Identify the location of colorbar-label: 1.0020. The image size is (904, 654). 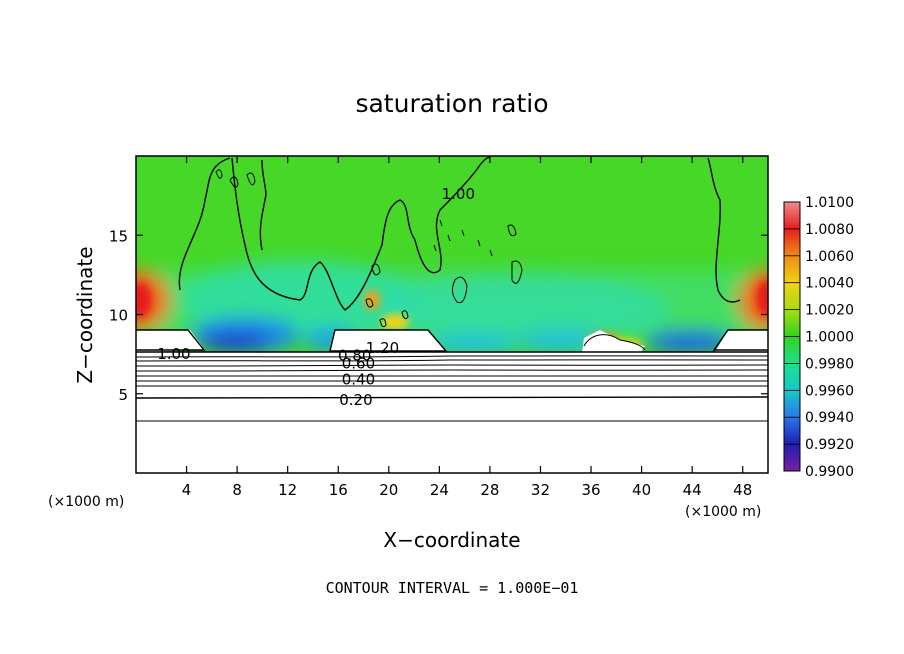
(829, 311).